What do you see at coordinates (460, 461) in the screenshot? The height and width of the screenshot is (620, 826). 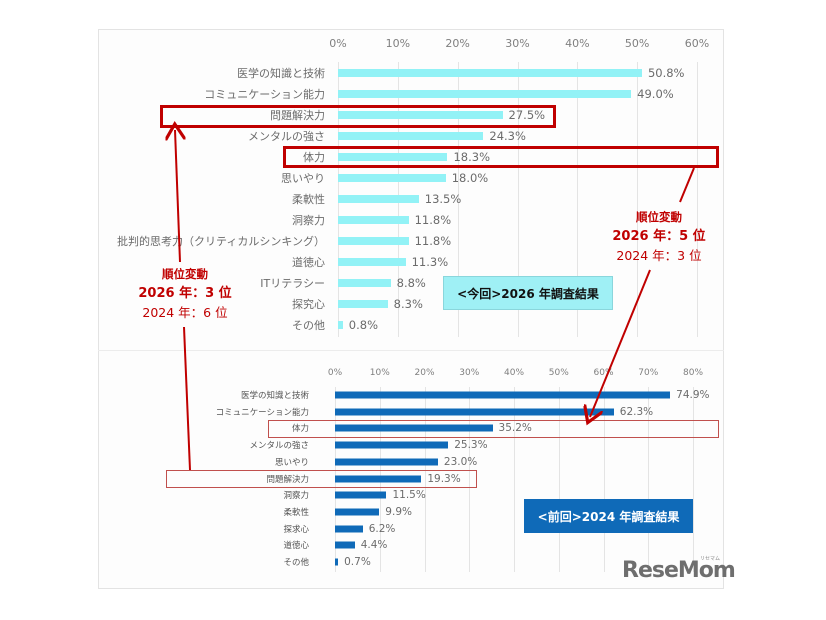 I see `value-label: 23.0%` at bounding box center [460, 461].